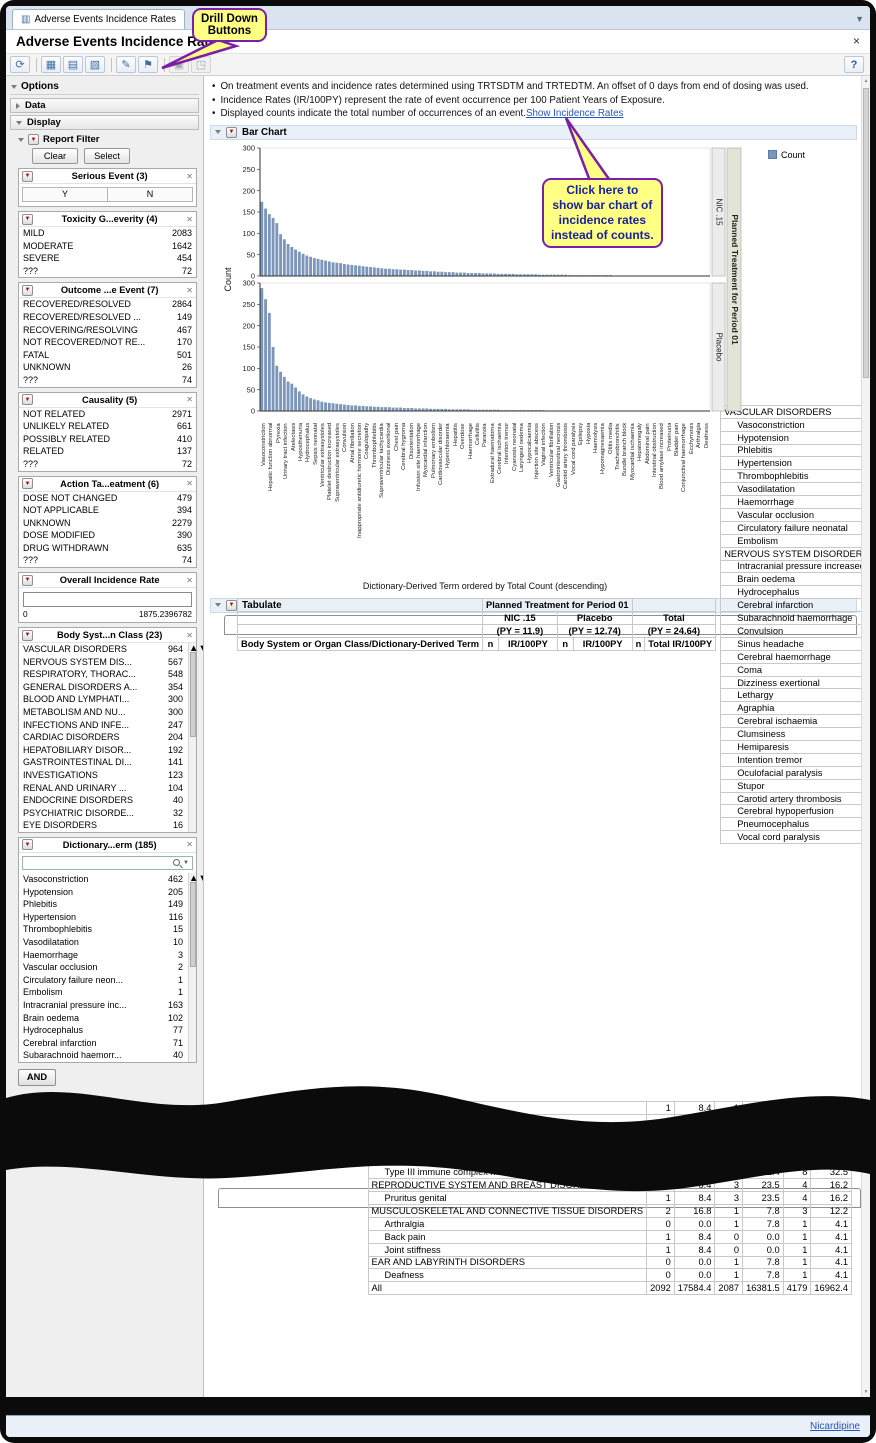  Describe the element at coordinates (609, 1275) in the screenshot. I see `table-row: Deafness 0 0.0 1 7.8 1 4.1` at that location.